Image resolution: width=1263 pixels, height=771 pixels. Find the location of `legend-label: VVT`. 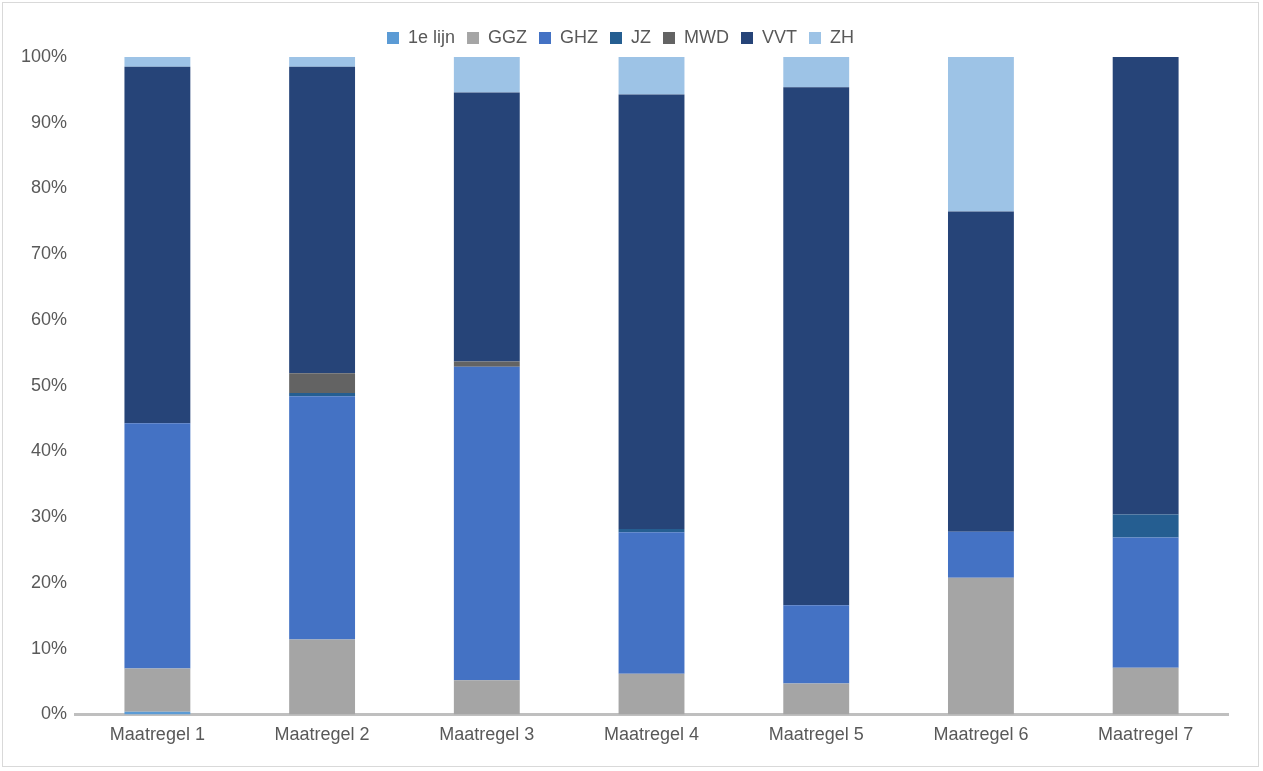

legend-label: VVT is located at coordinates (780, 36).